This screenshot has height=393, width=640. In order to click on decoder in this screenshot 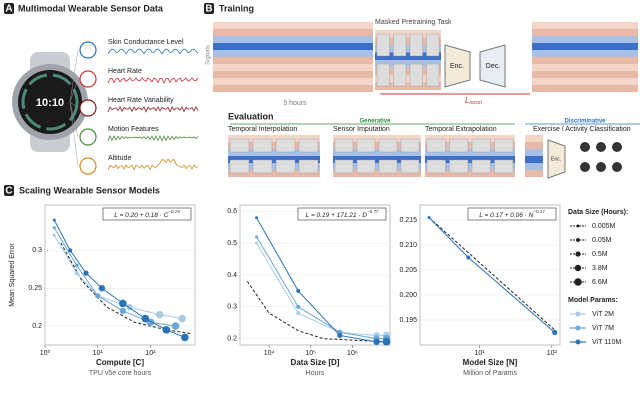, I will do `click(492, 66)`.